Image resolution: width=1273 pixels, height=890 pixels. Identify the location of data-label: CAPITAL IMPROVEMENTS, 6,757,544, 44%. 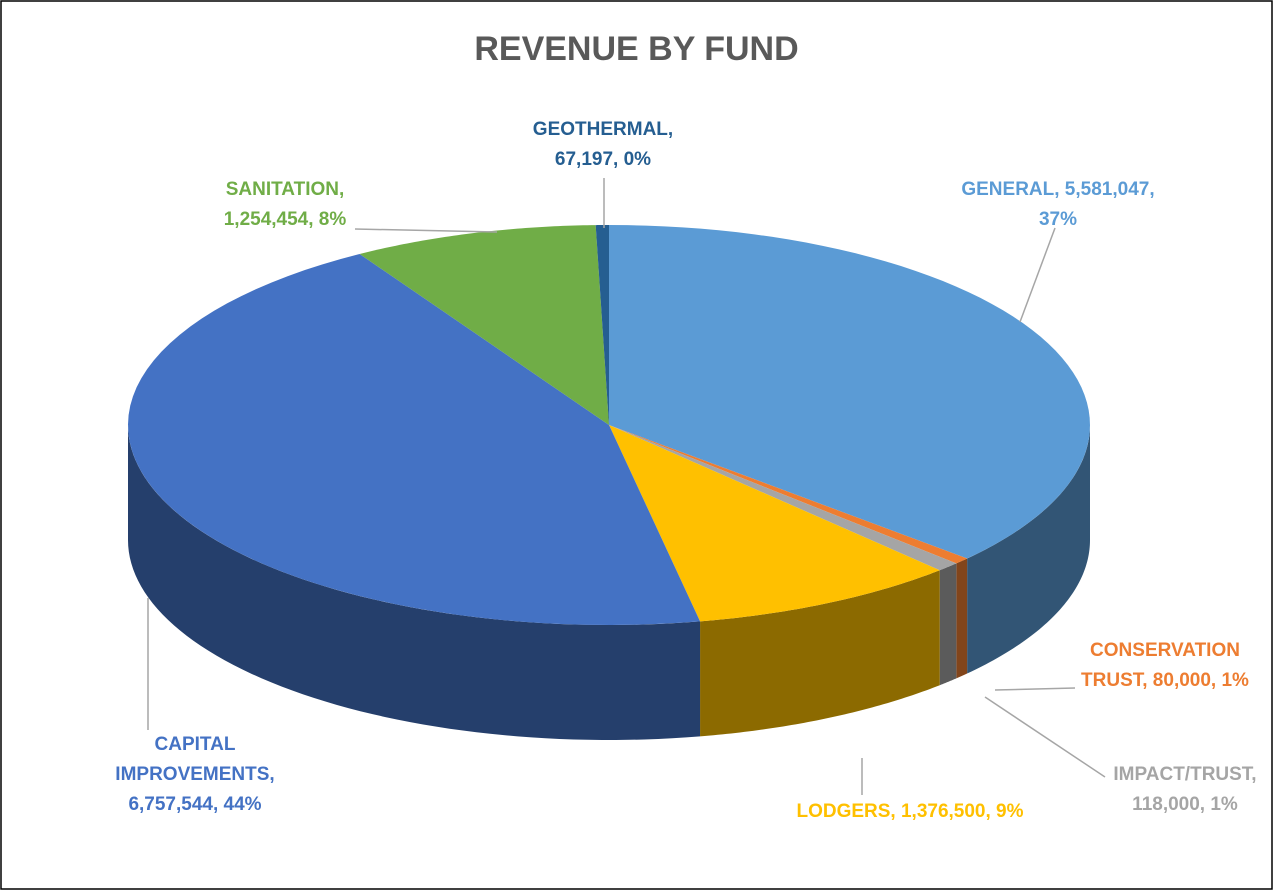
(195, 774).